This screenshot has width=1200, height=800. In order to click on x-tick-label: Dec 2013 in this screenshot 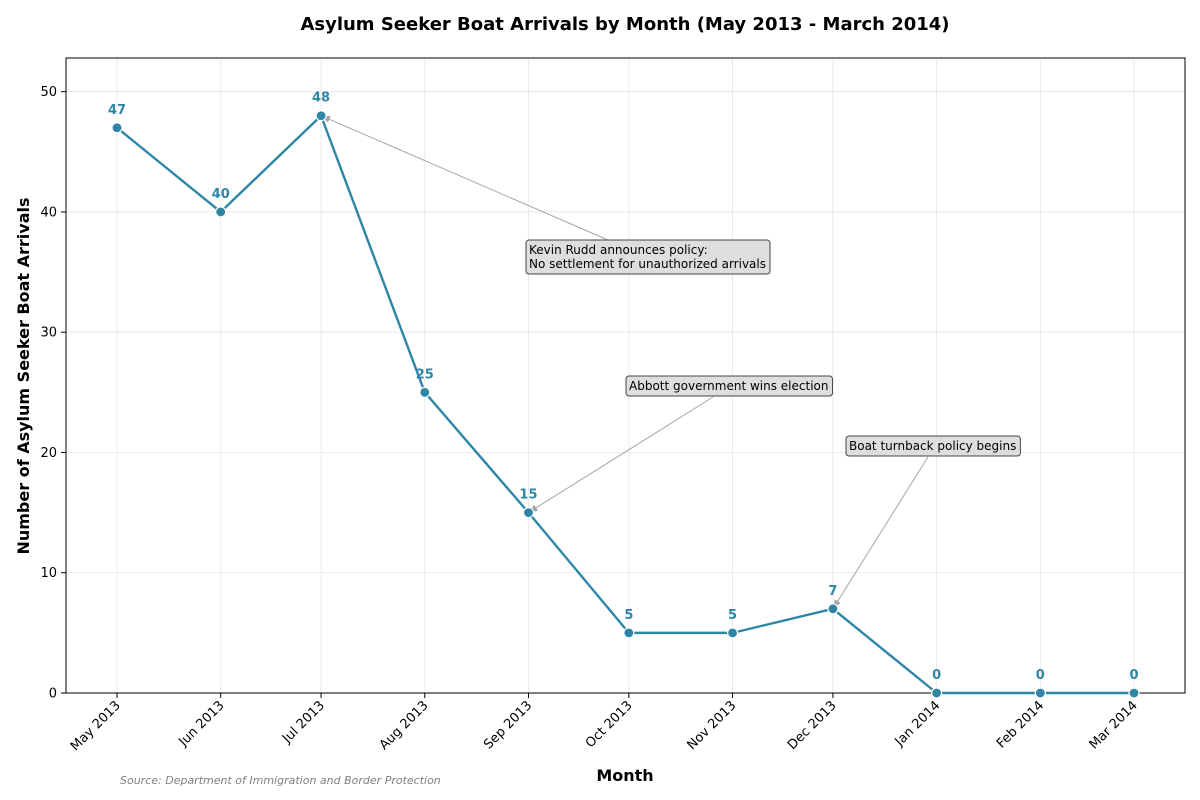, I will do `click(812, 725)`.